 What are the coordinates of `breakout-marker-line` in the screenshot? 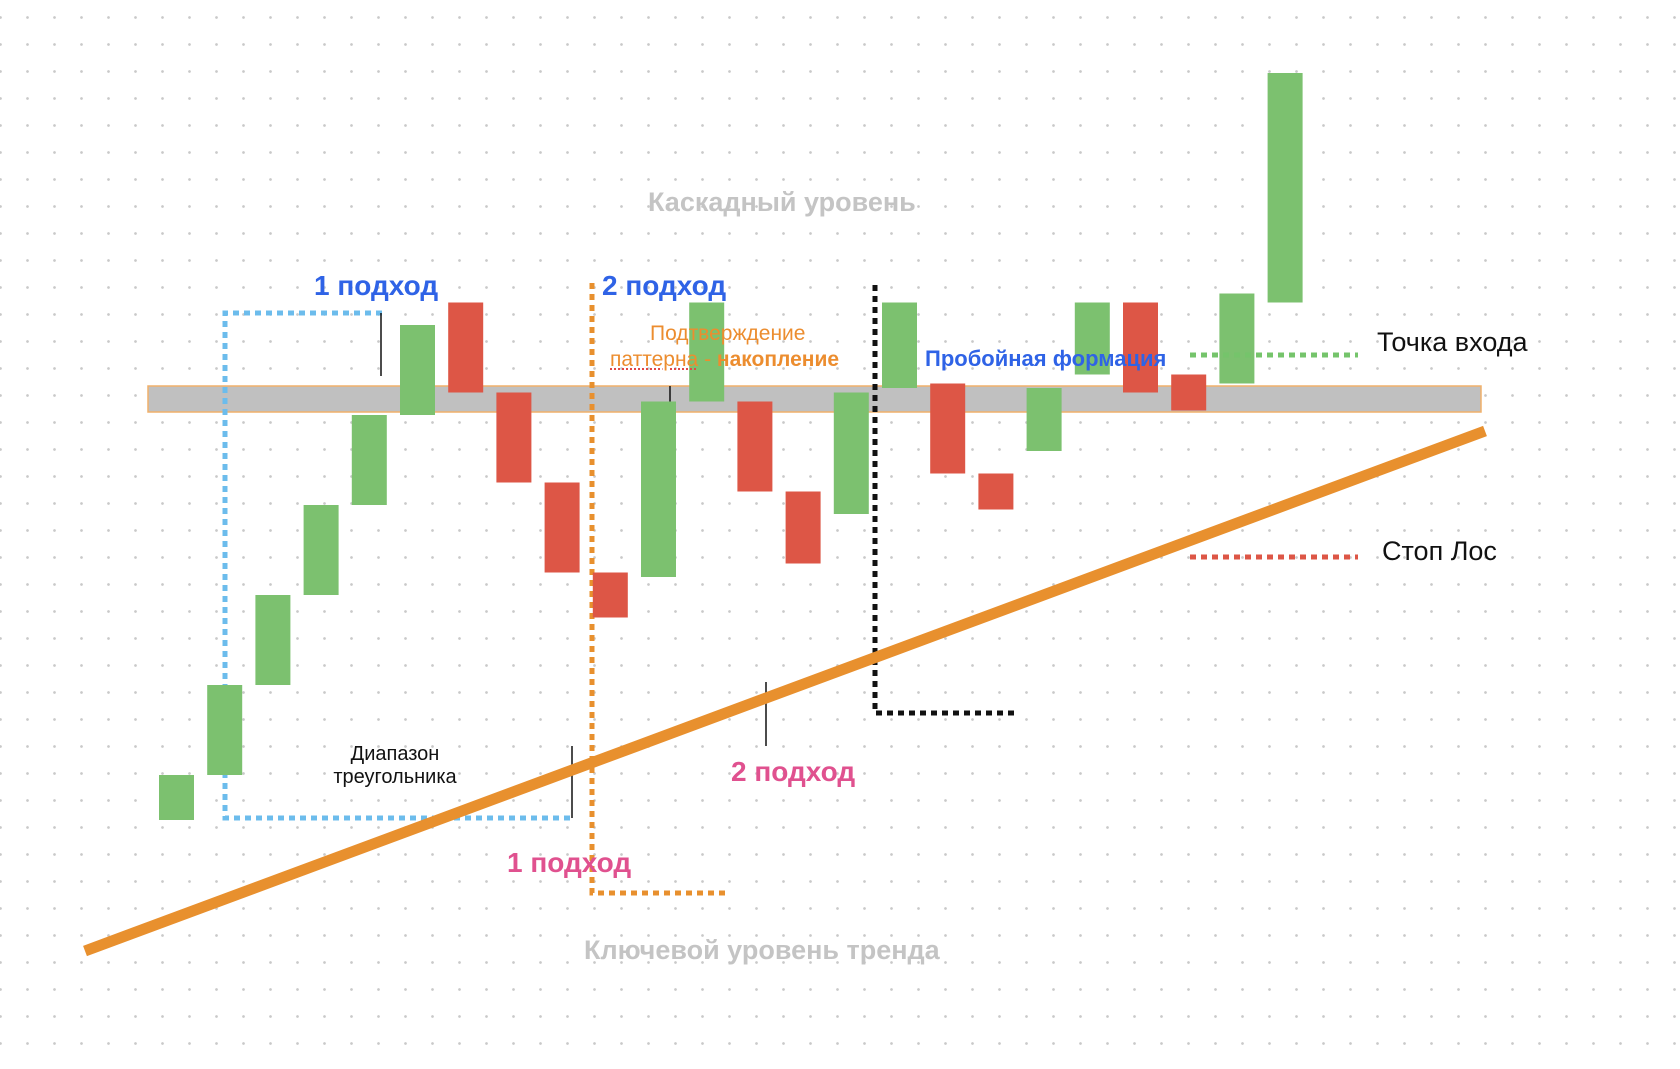 It's located at (943, 500).